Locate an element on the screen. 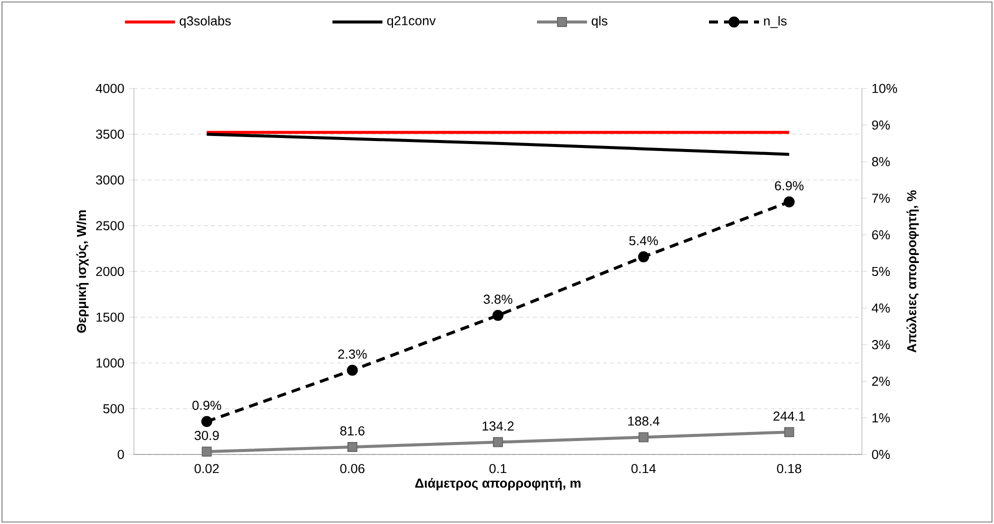  y-tick-label: 500 is located at coordinates (113, 409).